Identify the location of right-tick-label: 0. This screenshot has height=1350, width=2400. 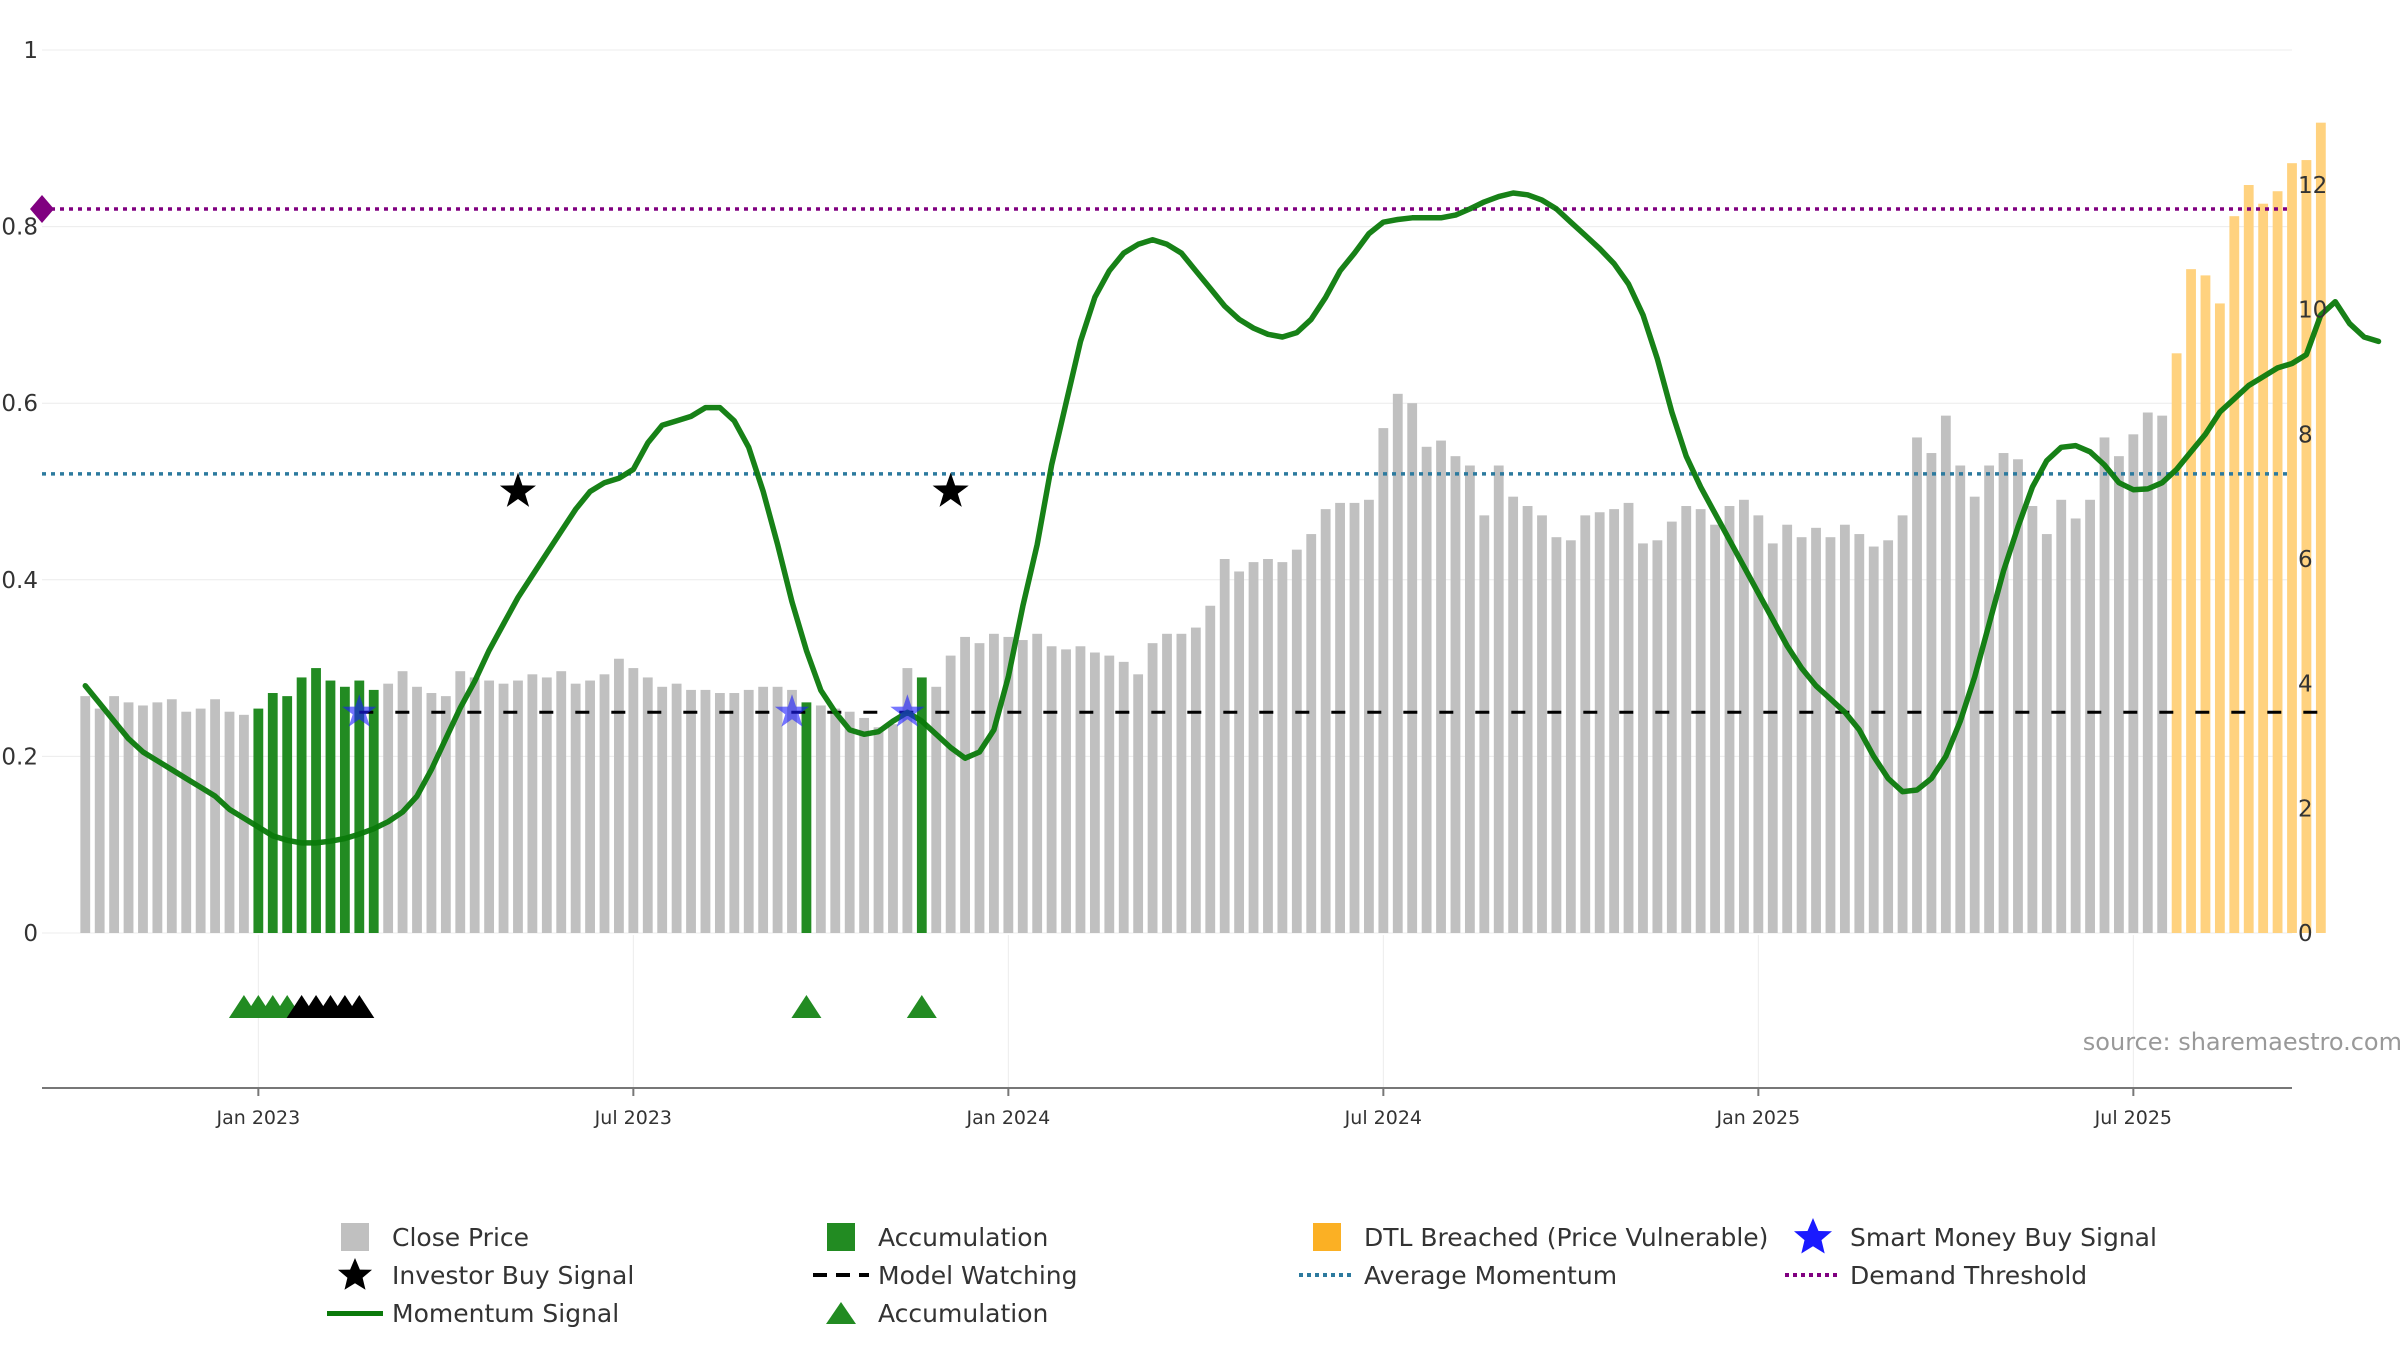
(2305, 934).